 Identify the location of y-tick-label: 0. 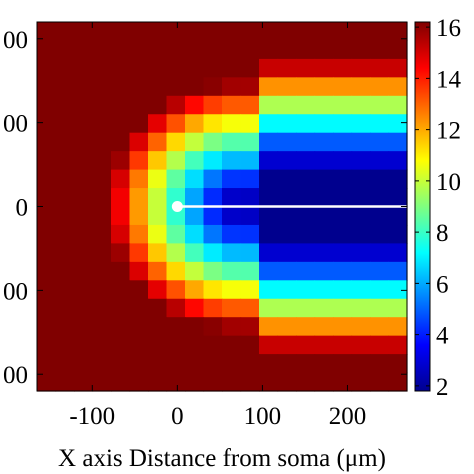
(22, 208).